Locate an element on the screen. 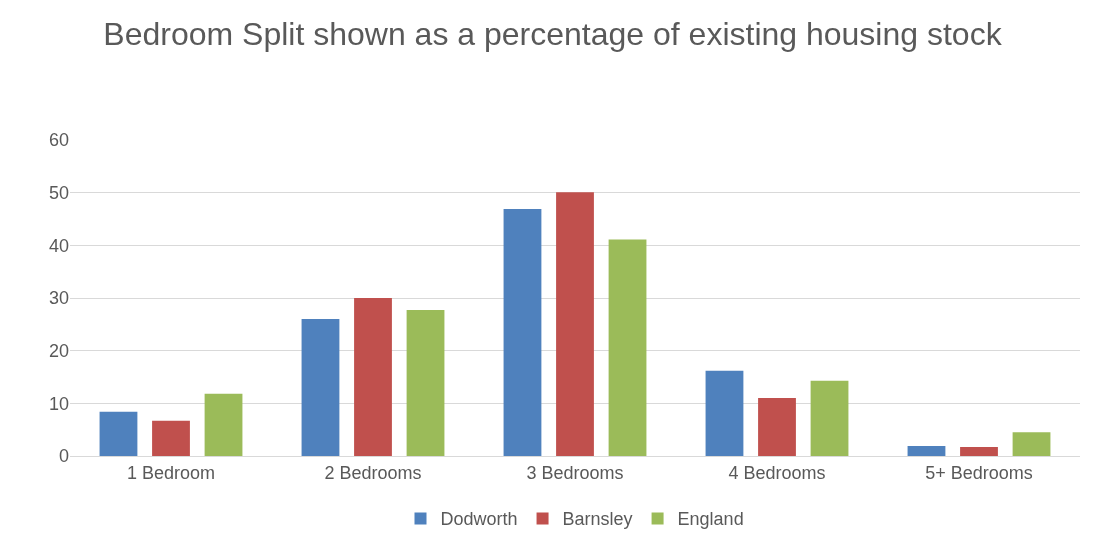 The image size is (1105, 556). x-tick-label: 5+ Bedrooms is located at coordinates (979, 472).